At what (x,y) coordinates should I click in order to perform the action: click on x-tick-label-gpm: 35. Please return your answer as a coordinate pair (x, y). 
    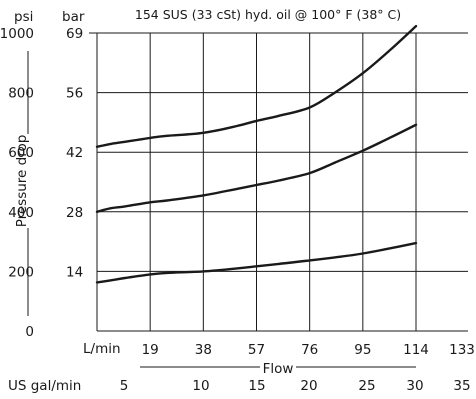
    Looking at the image, I should click on (461, 386).